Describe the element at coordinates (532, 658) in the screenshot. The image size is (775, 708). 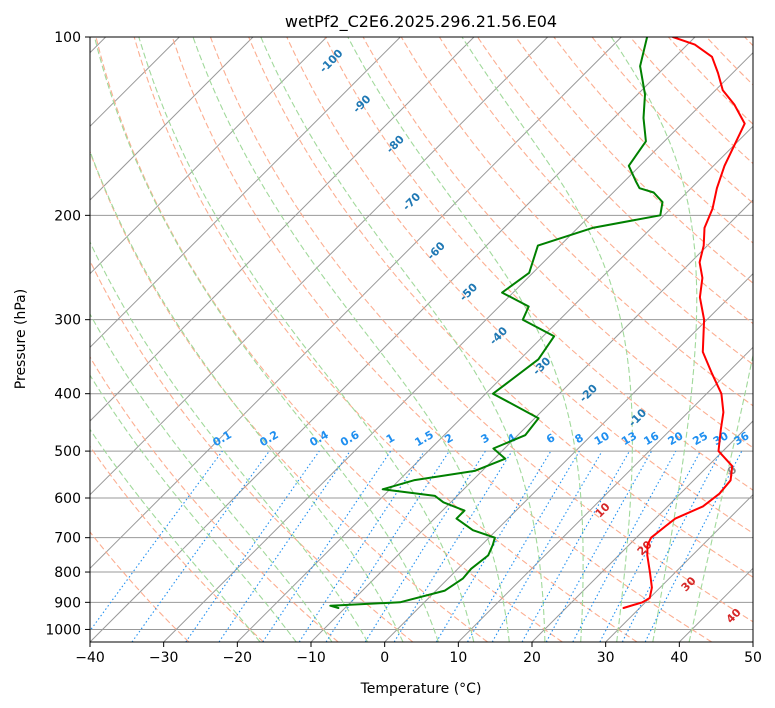
I see `x-tick-label: 20` at that location.